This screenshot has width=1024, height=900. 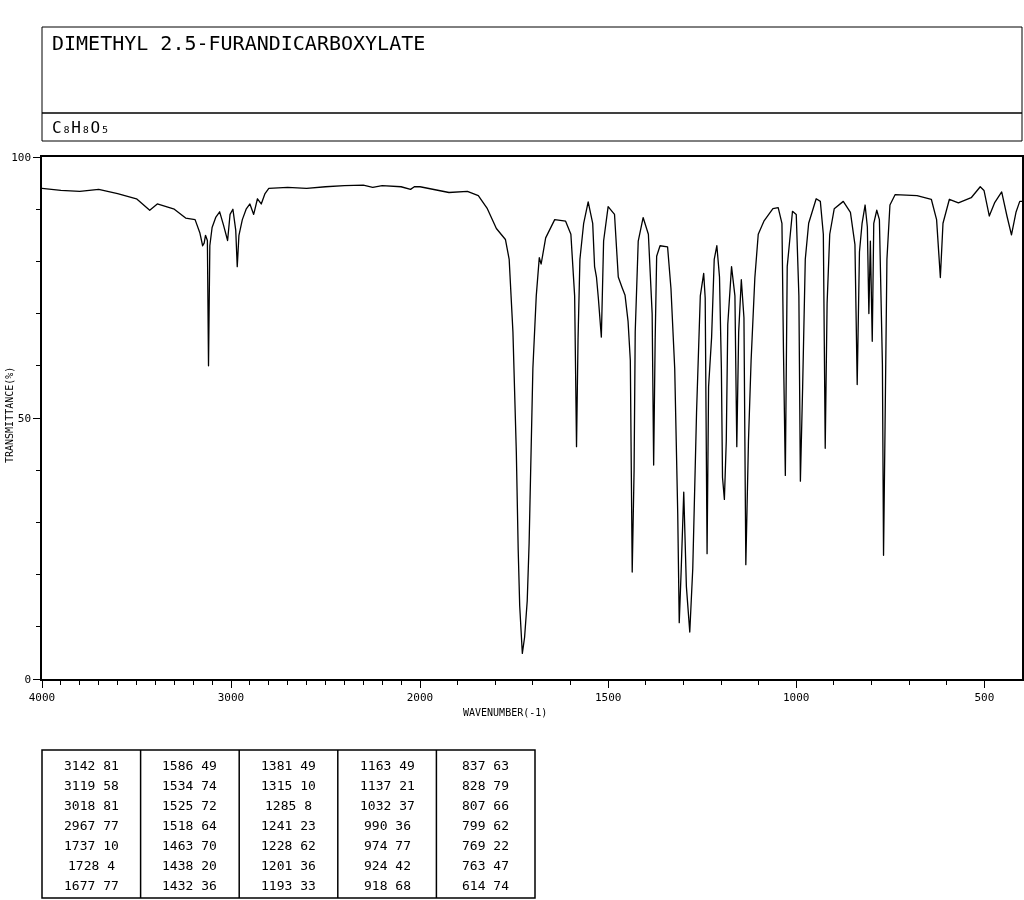 I want to click on x-tick-label: 2000, so click(x=420, y=697).